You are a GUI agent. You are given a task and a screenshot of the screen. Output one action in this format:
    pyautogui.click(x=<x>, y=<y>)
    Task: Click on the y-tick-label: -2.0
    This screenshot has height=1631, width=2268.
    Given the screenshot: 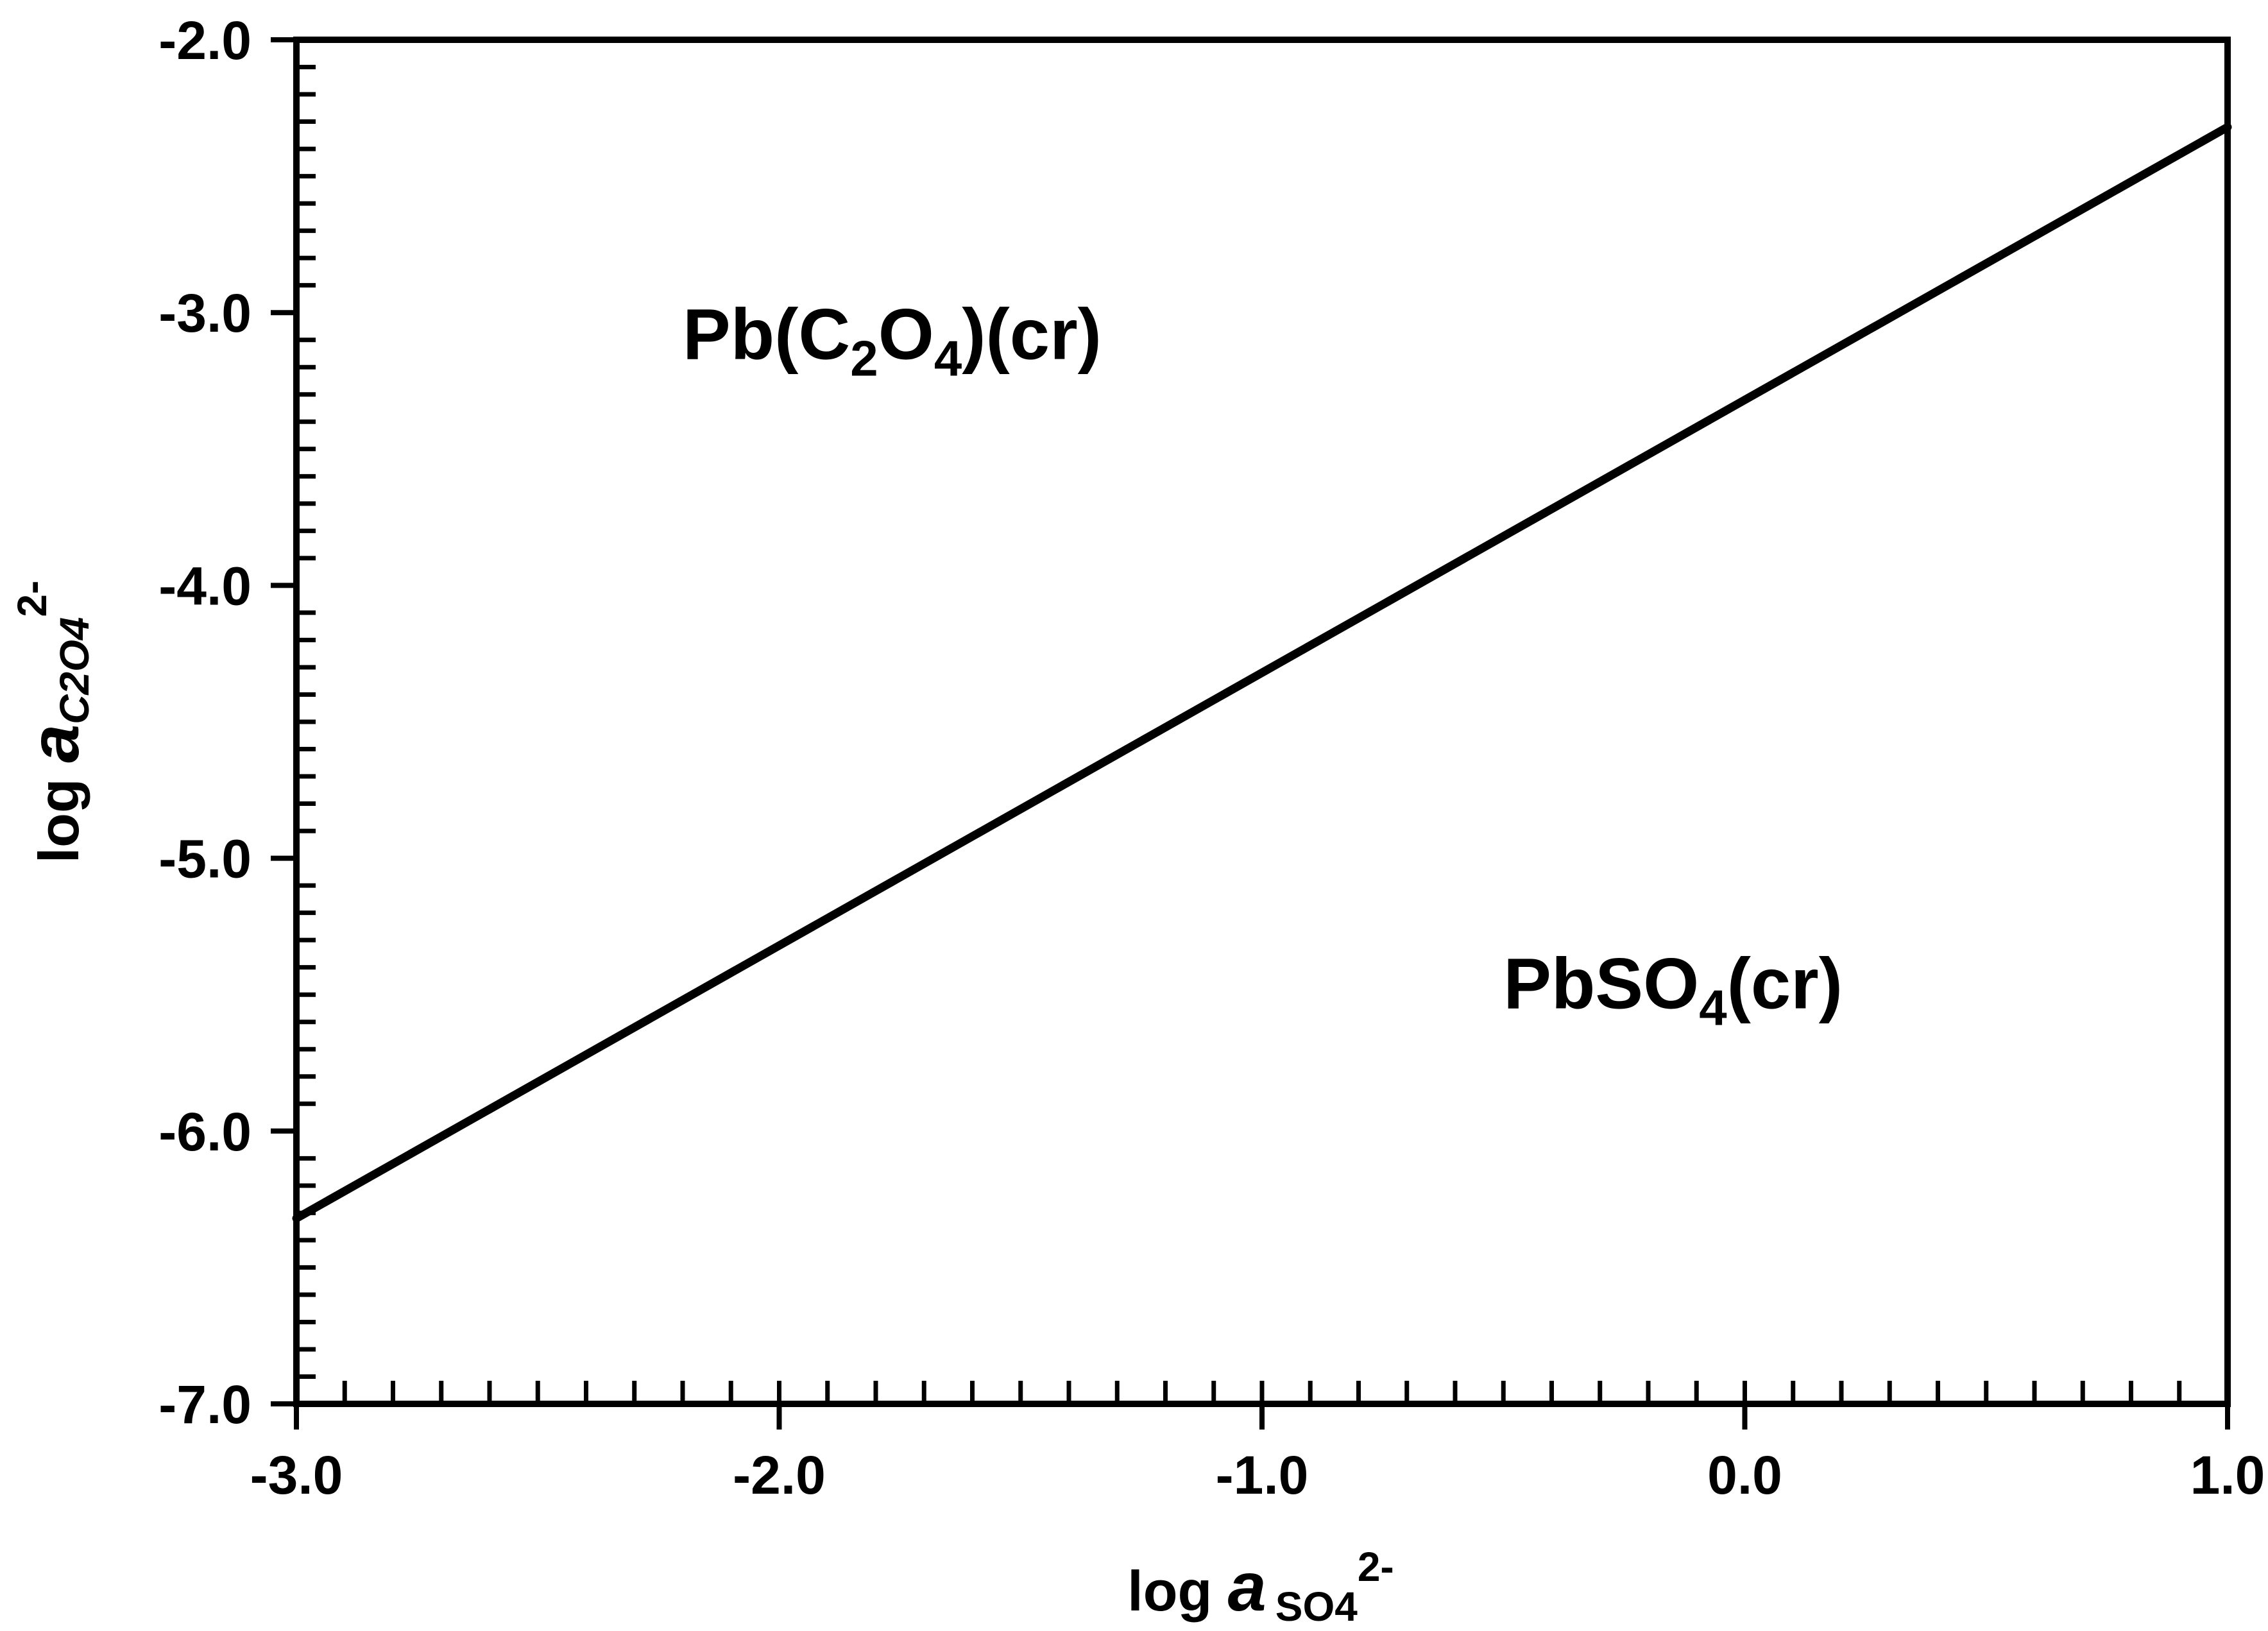 What is the action you would take?
    pyautogui.click(x=205, y=40)
    